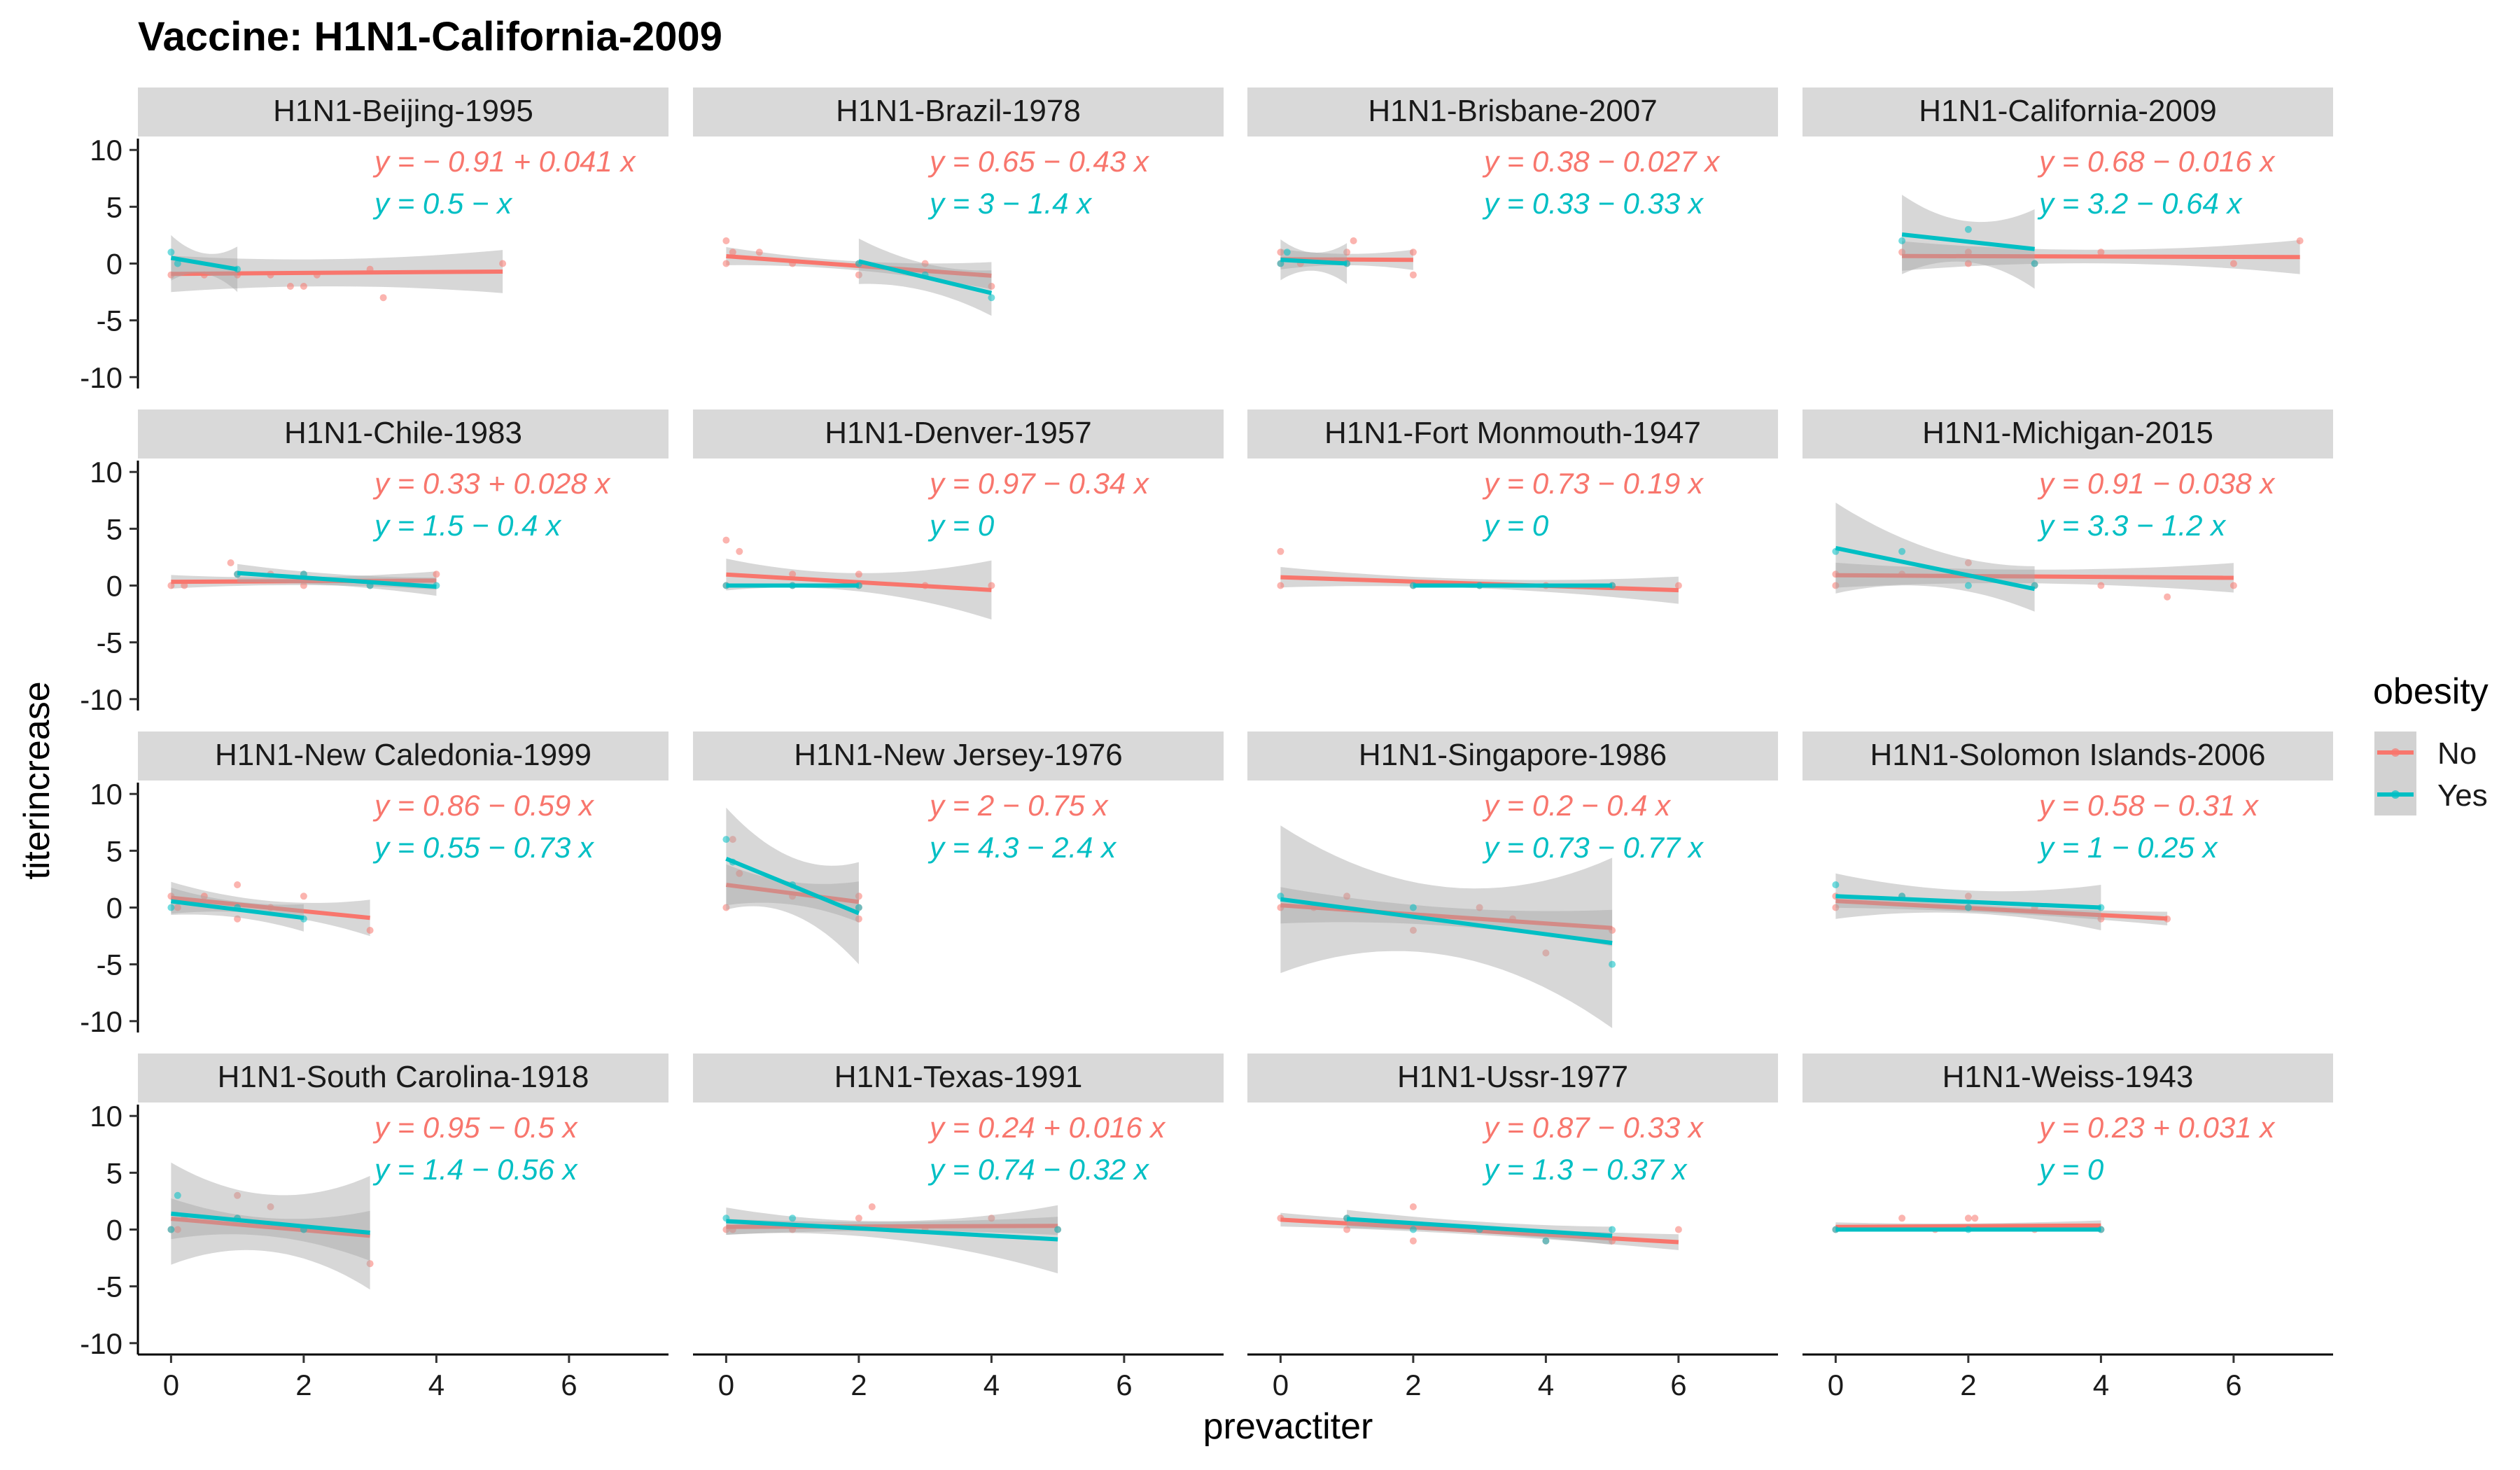  I want to click on legend-label: No, so click(2457, 753).